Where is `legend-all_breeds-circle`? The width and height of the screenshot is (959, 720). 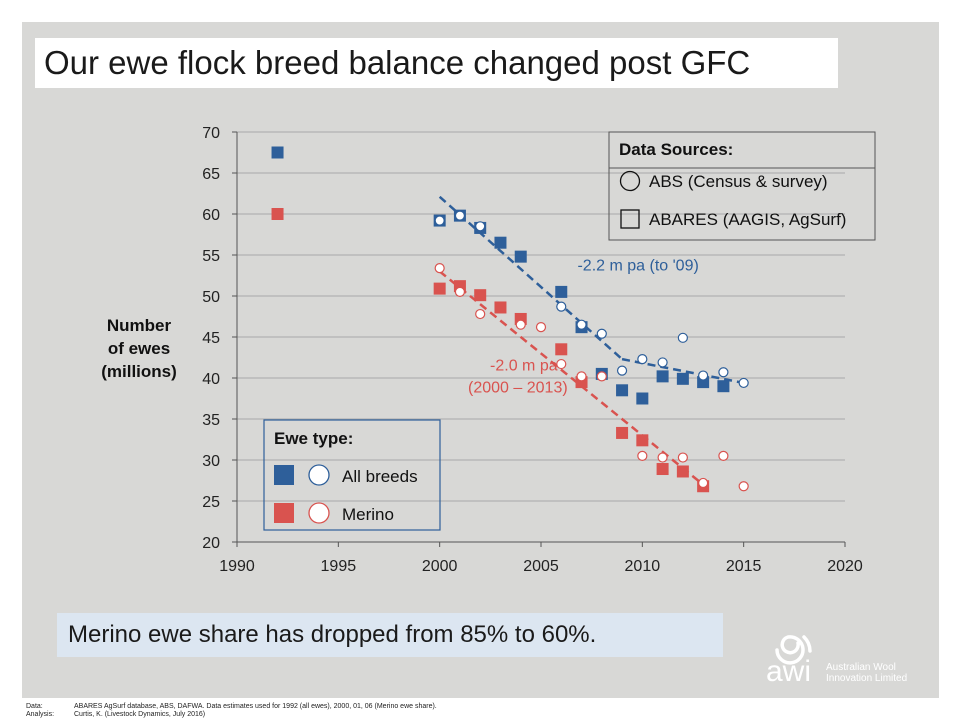
legend-all_breeds-circle is located at coordinates (319, 475).